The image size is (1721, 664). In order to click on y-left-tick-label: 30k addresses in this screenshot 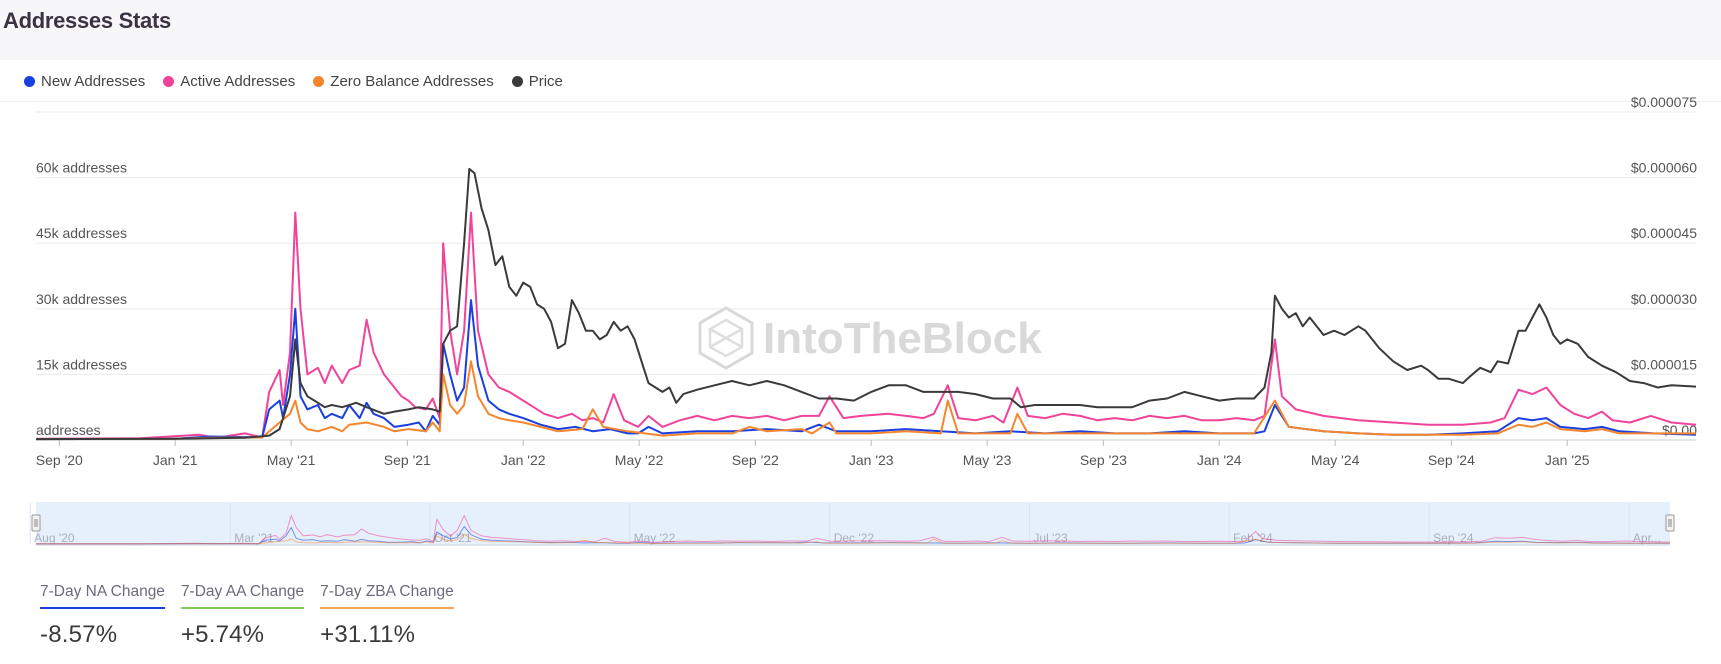, I will do `click(81, 299)`.